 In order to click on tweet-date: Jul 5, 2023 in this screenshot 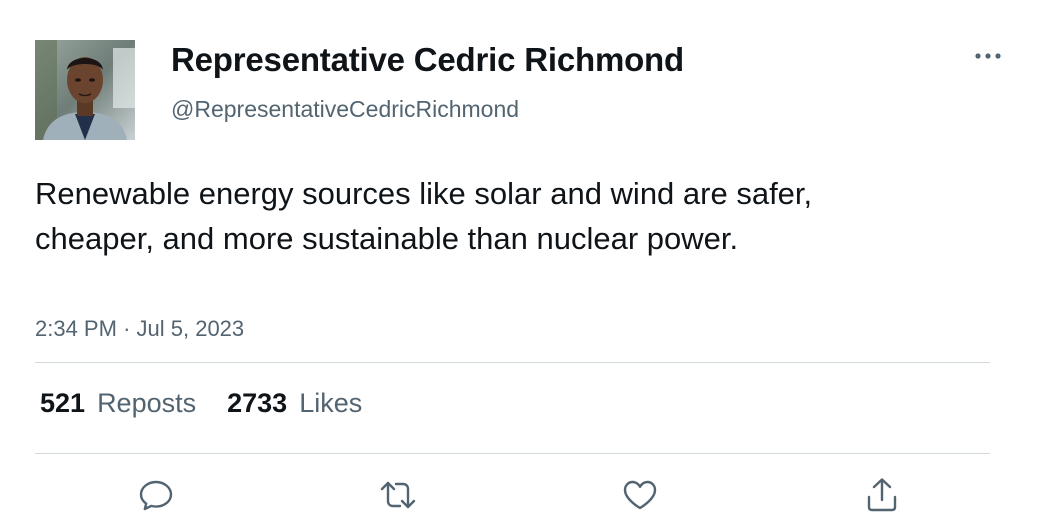, I will do `click(190, 328)`.